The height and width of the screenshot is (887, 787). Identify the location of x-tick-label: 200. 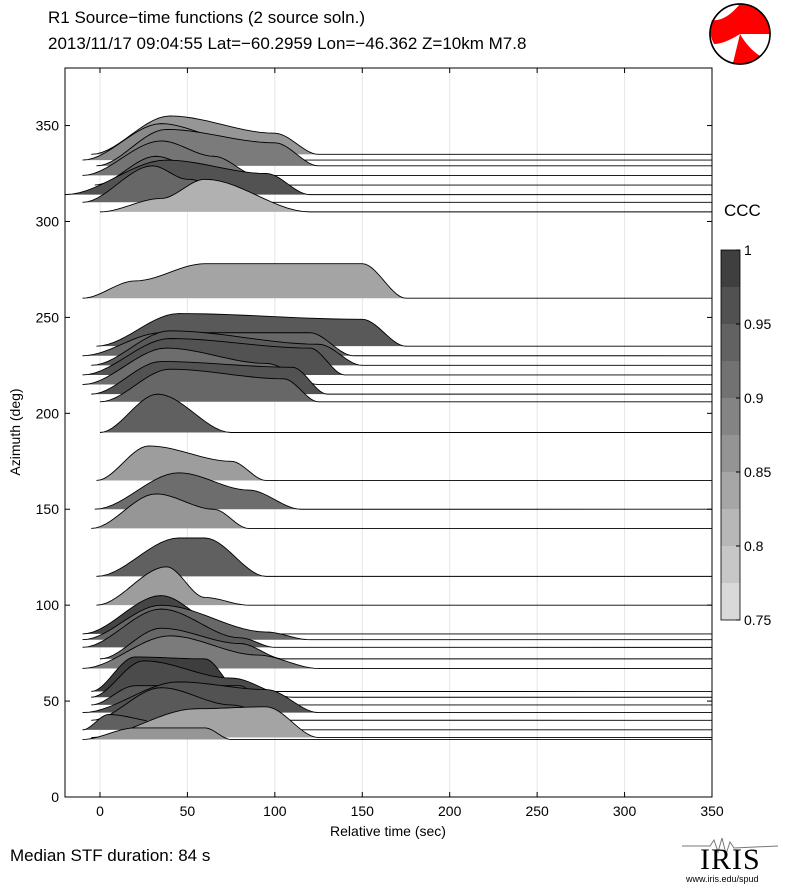
(450, 811).